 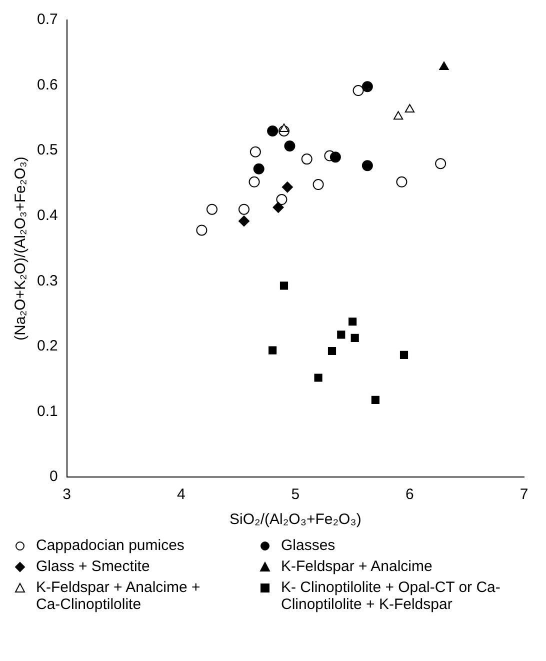 I want to click on y-tick-label: 0.3, so click(x=47, y=281).